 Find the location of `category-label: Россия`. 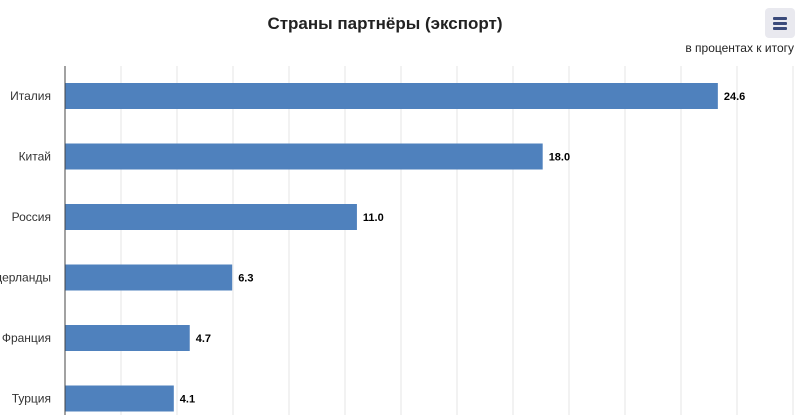

category-label: Россия is located at coordinates (31, 217).